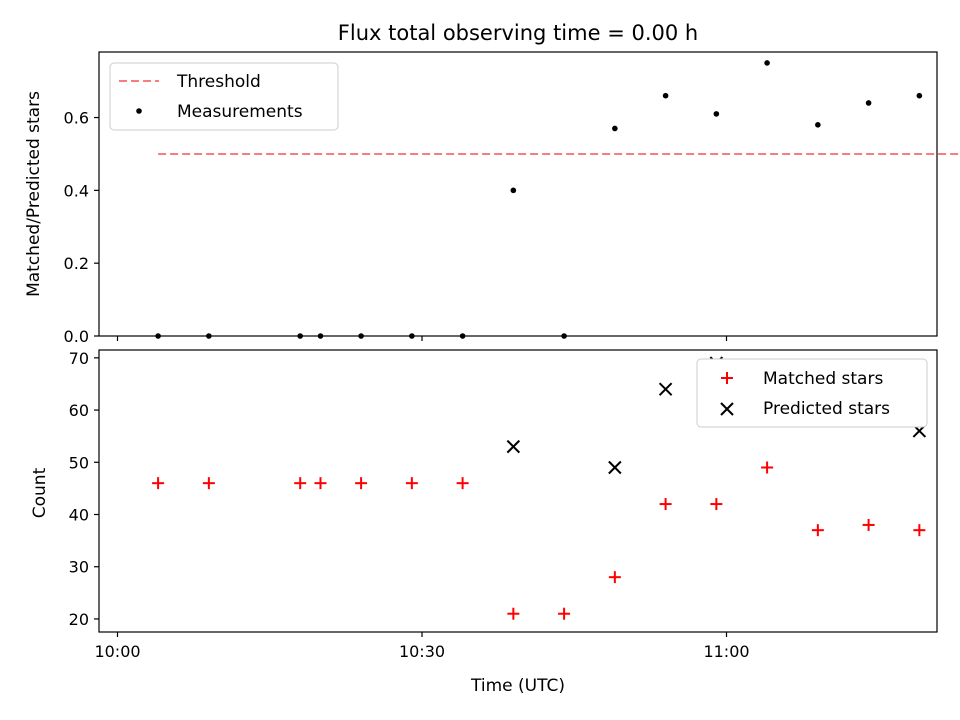  What do you see at coordinates (79, 462) in the screenshot?
I see `bottom-y-tick-label: 50` at bounding box center [79, 462].